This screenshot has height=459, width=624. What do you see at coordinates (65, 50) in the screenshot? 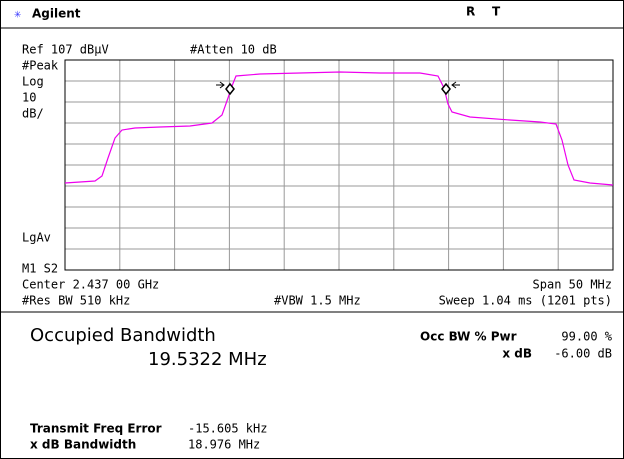
I see `reference: Ref 107 dBµV` at bounding box center [65, 50].